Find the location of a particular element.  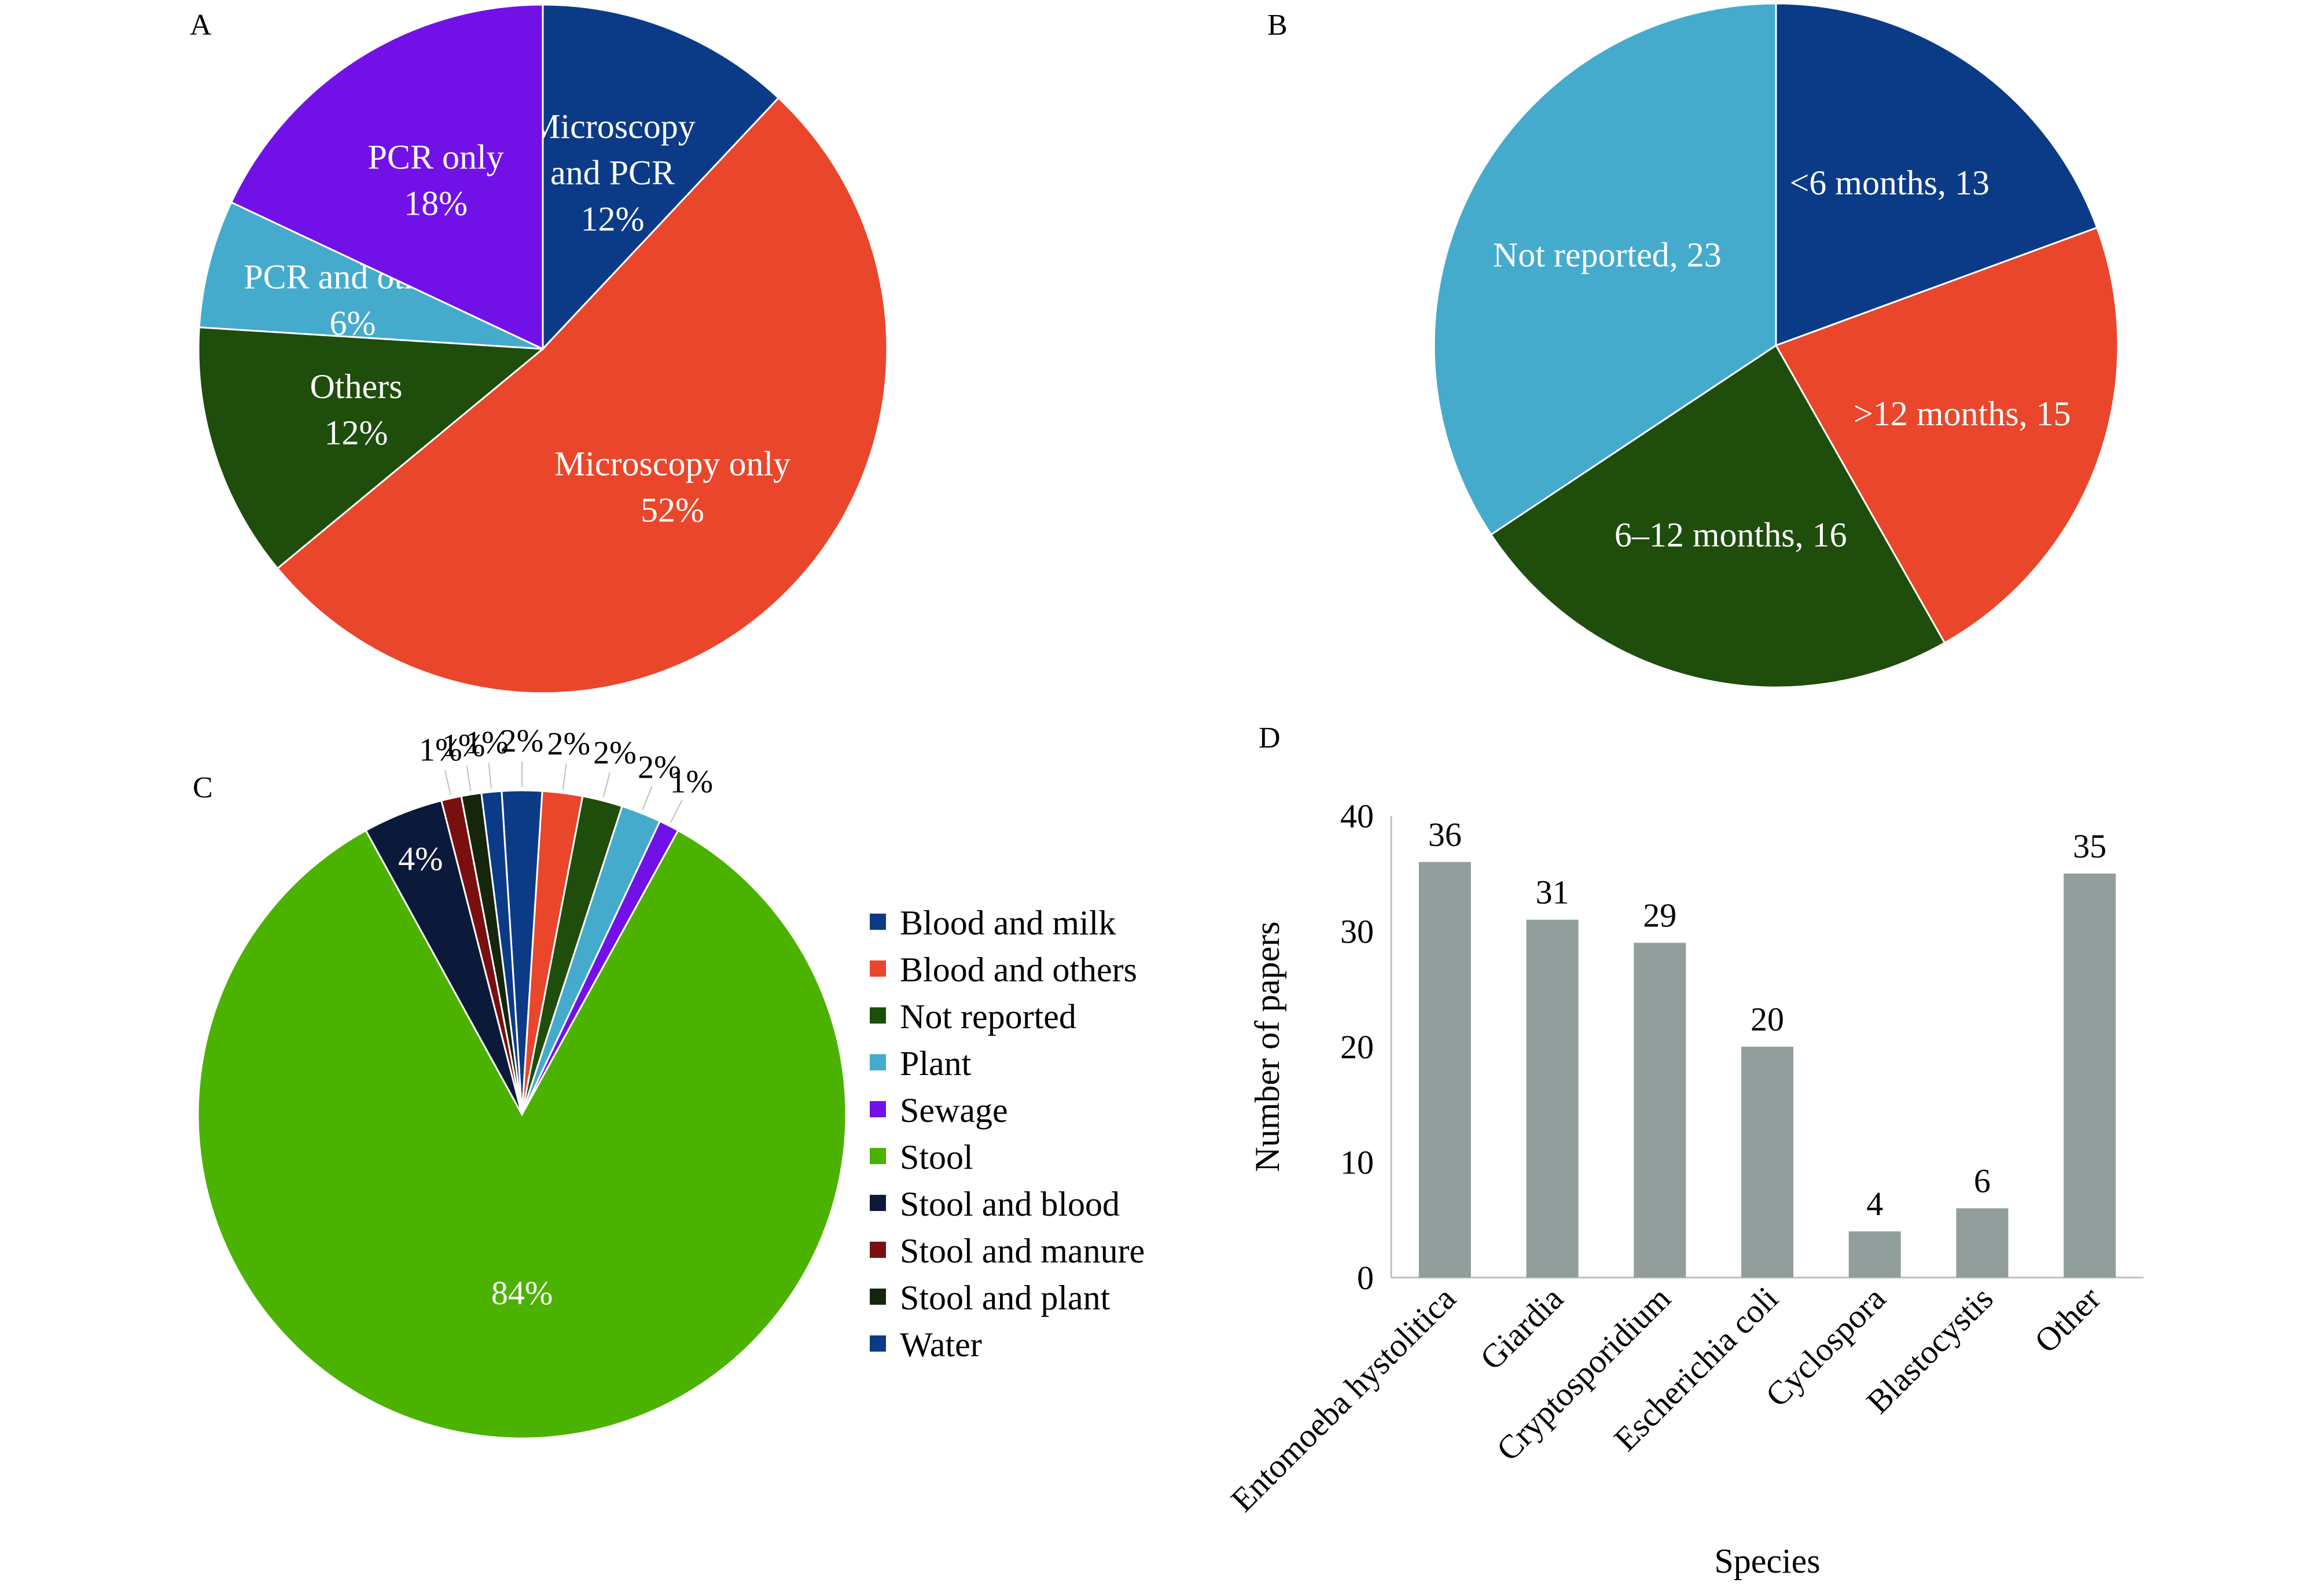

bar-d-bar-entomoeba-hystolitica is located at coordinates (1444, 1070).